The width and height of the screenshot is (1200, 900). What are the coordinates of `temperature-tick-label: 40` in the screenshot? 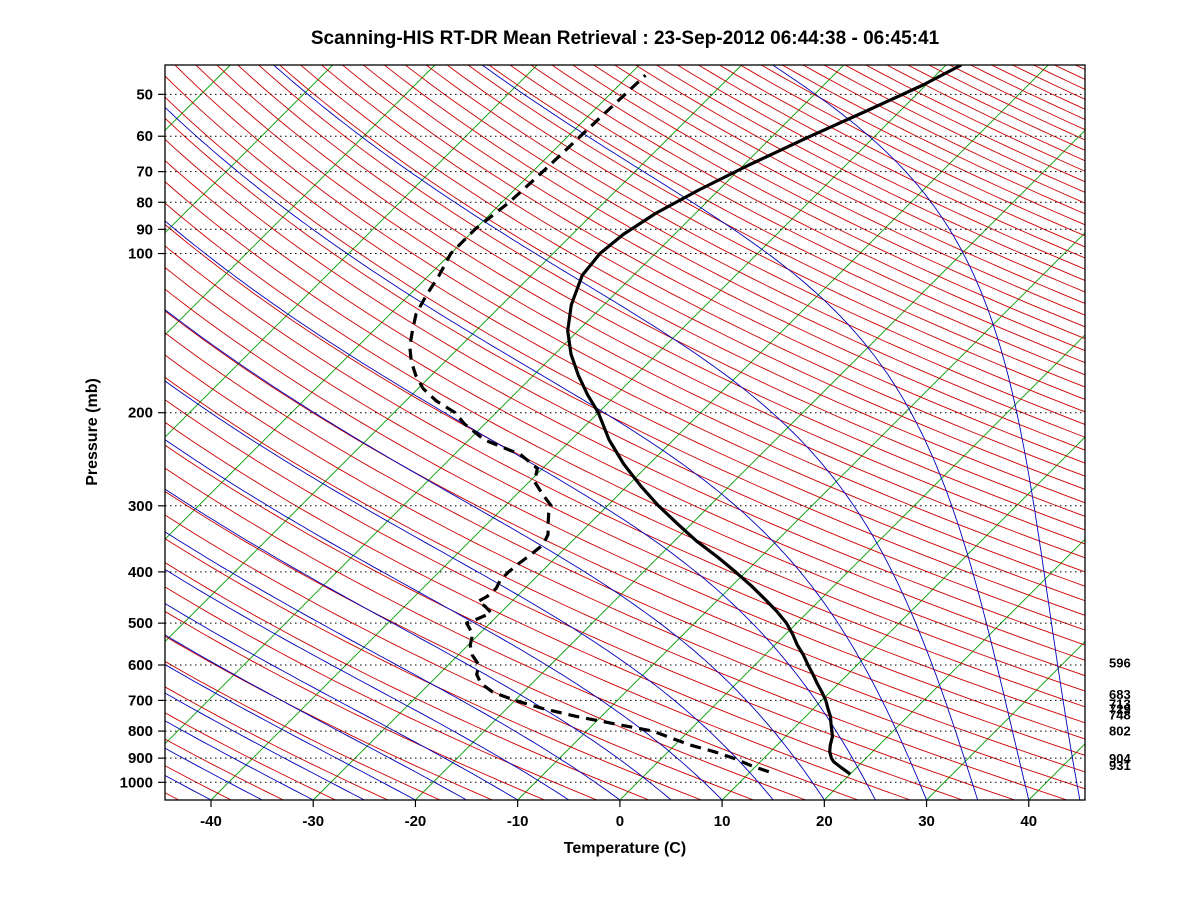 It's located at (1028, 821).